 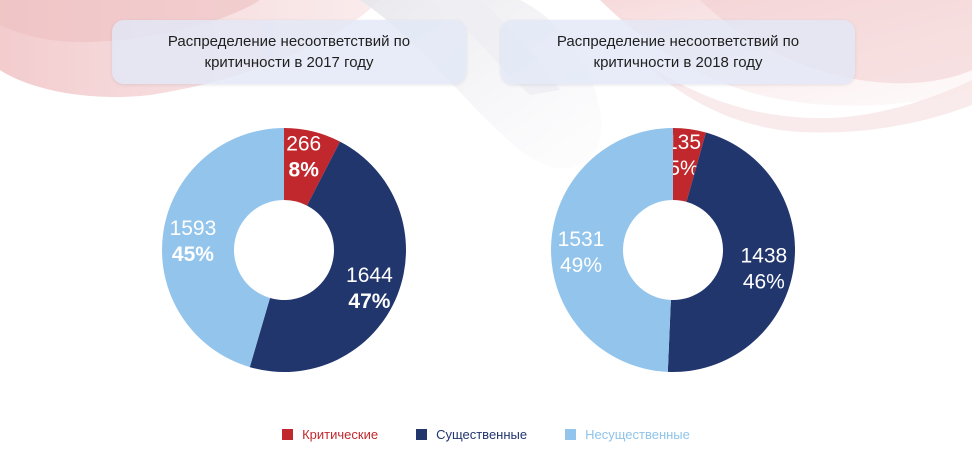 What do you see at coordinates (369, 275) in the screenshot?
I see `value-label-significant-2017: 1644` at bounding box center [369, 275].